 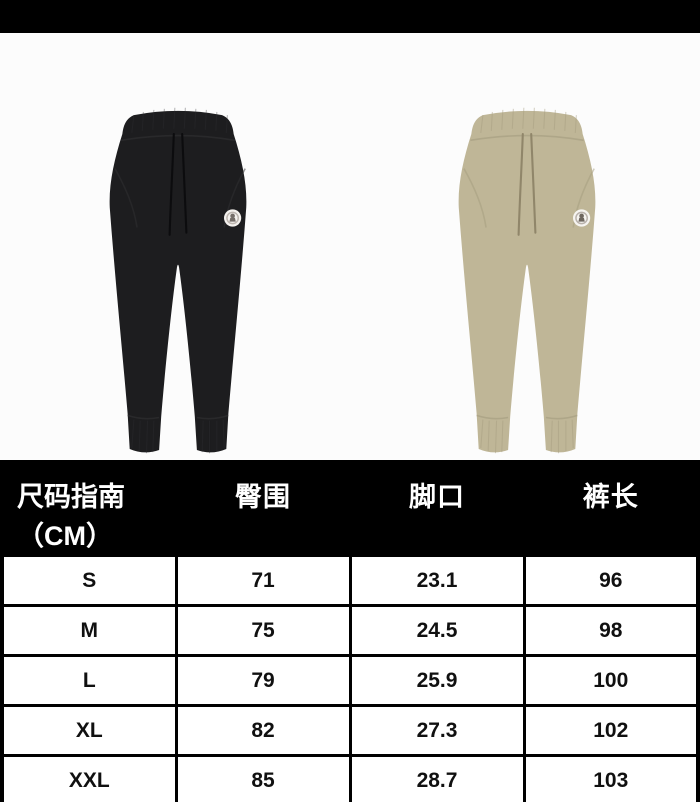 I want to click on khaki-joggers-image, so click(x=527, y=280).